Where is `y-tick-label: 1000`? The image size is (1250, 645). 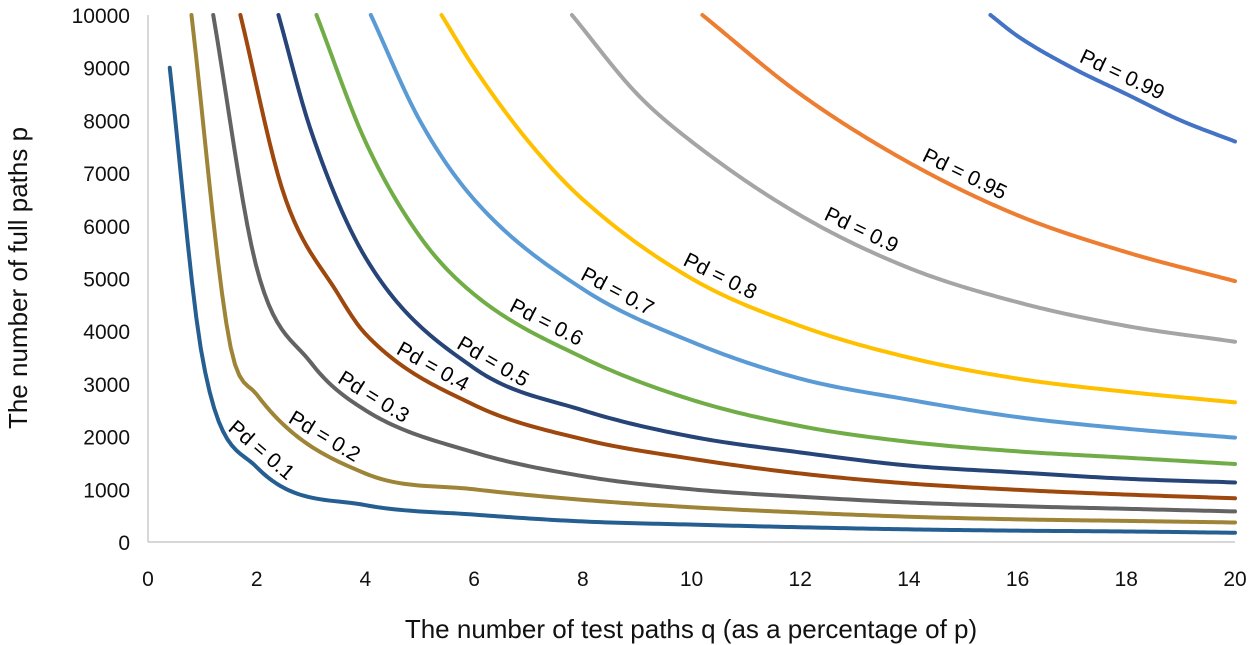
y-tick-label: 1000 is located at coordinates (106, 490).